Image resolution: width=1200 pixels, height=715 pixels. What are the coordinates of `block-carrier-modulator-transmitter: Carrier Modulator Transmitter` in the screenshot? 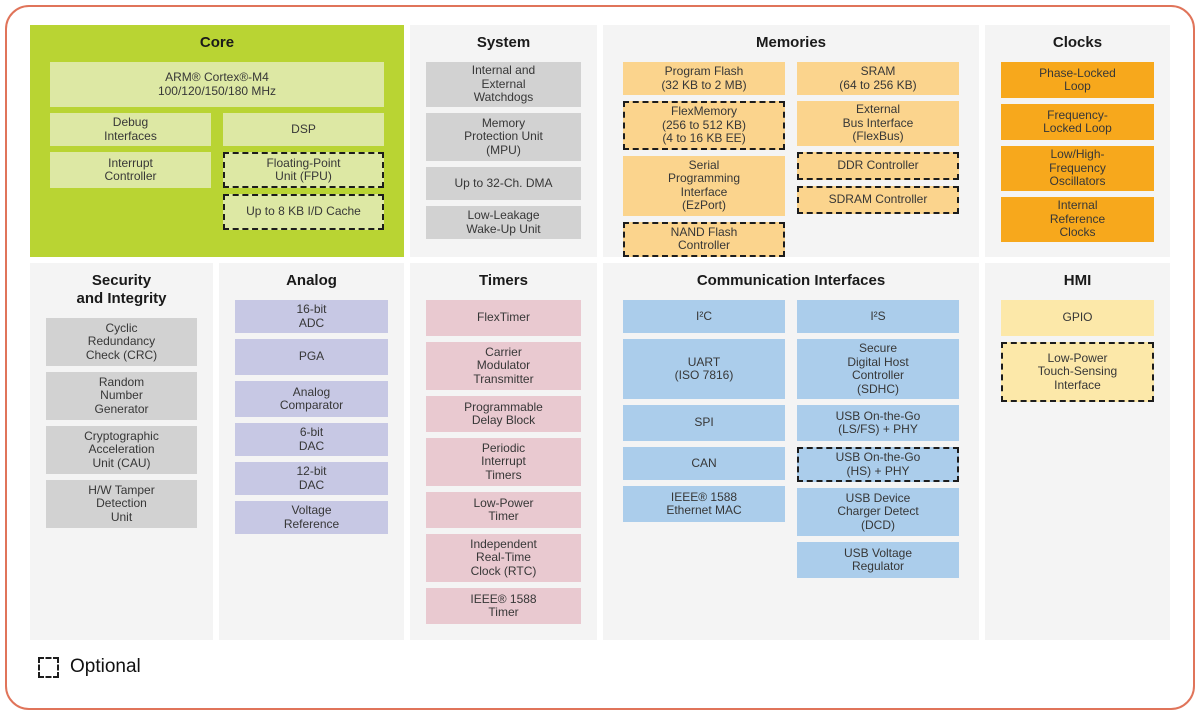 It's located at (503, 366).